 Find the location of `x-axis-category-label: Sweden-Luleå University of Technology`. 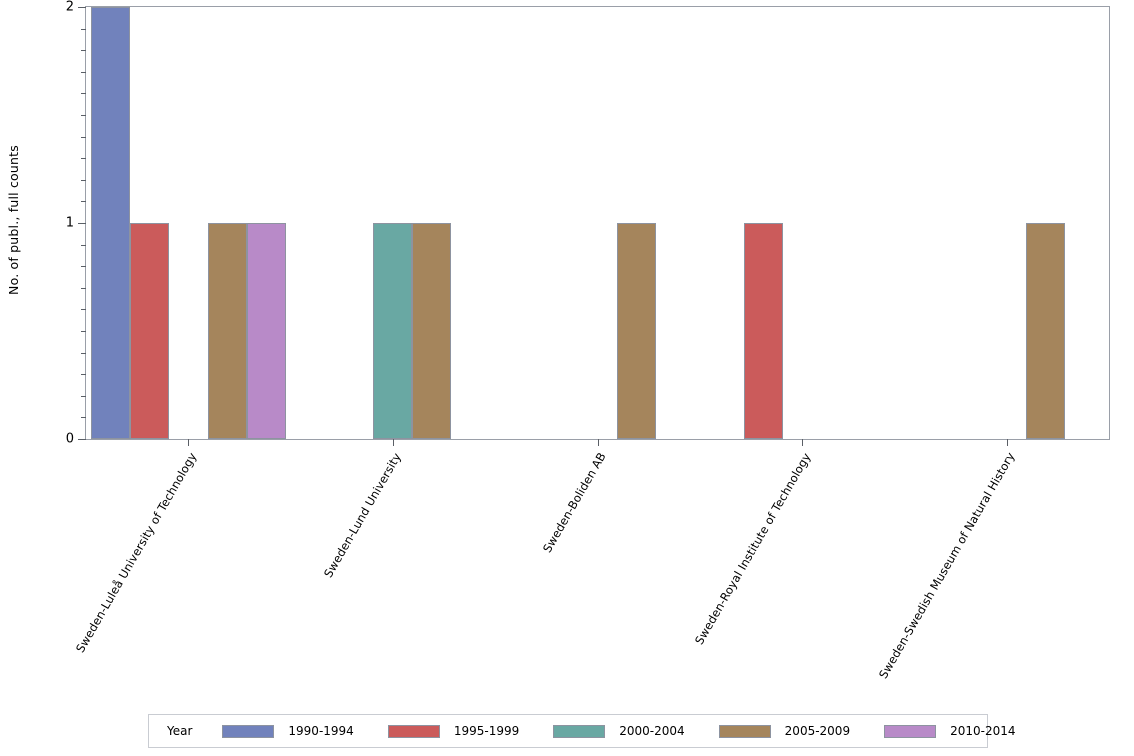

x-axis-category-label: Sweden-Luleå University of Technology is located at coordinates (136, 553).